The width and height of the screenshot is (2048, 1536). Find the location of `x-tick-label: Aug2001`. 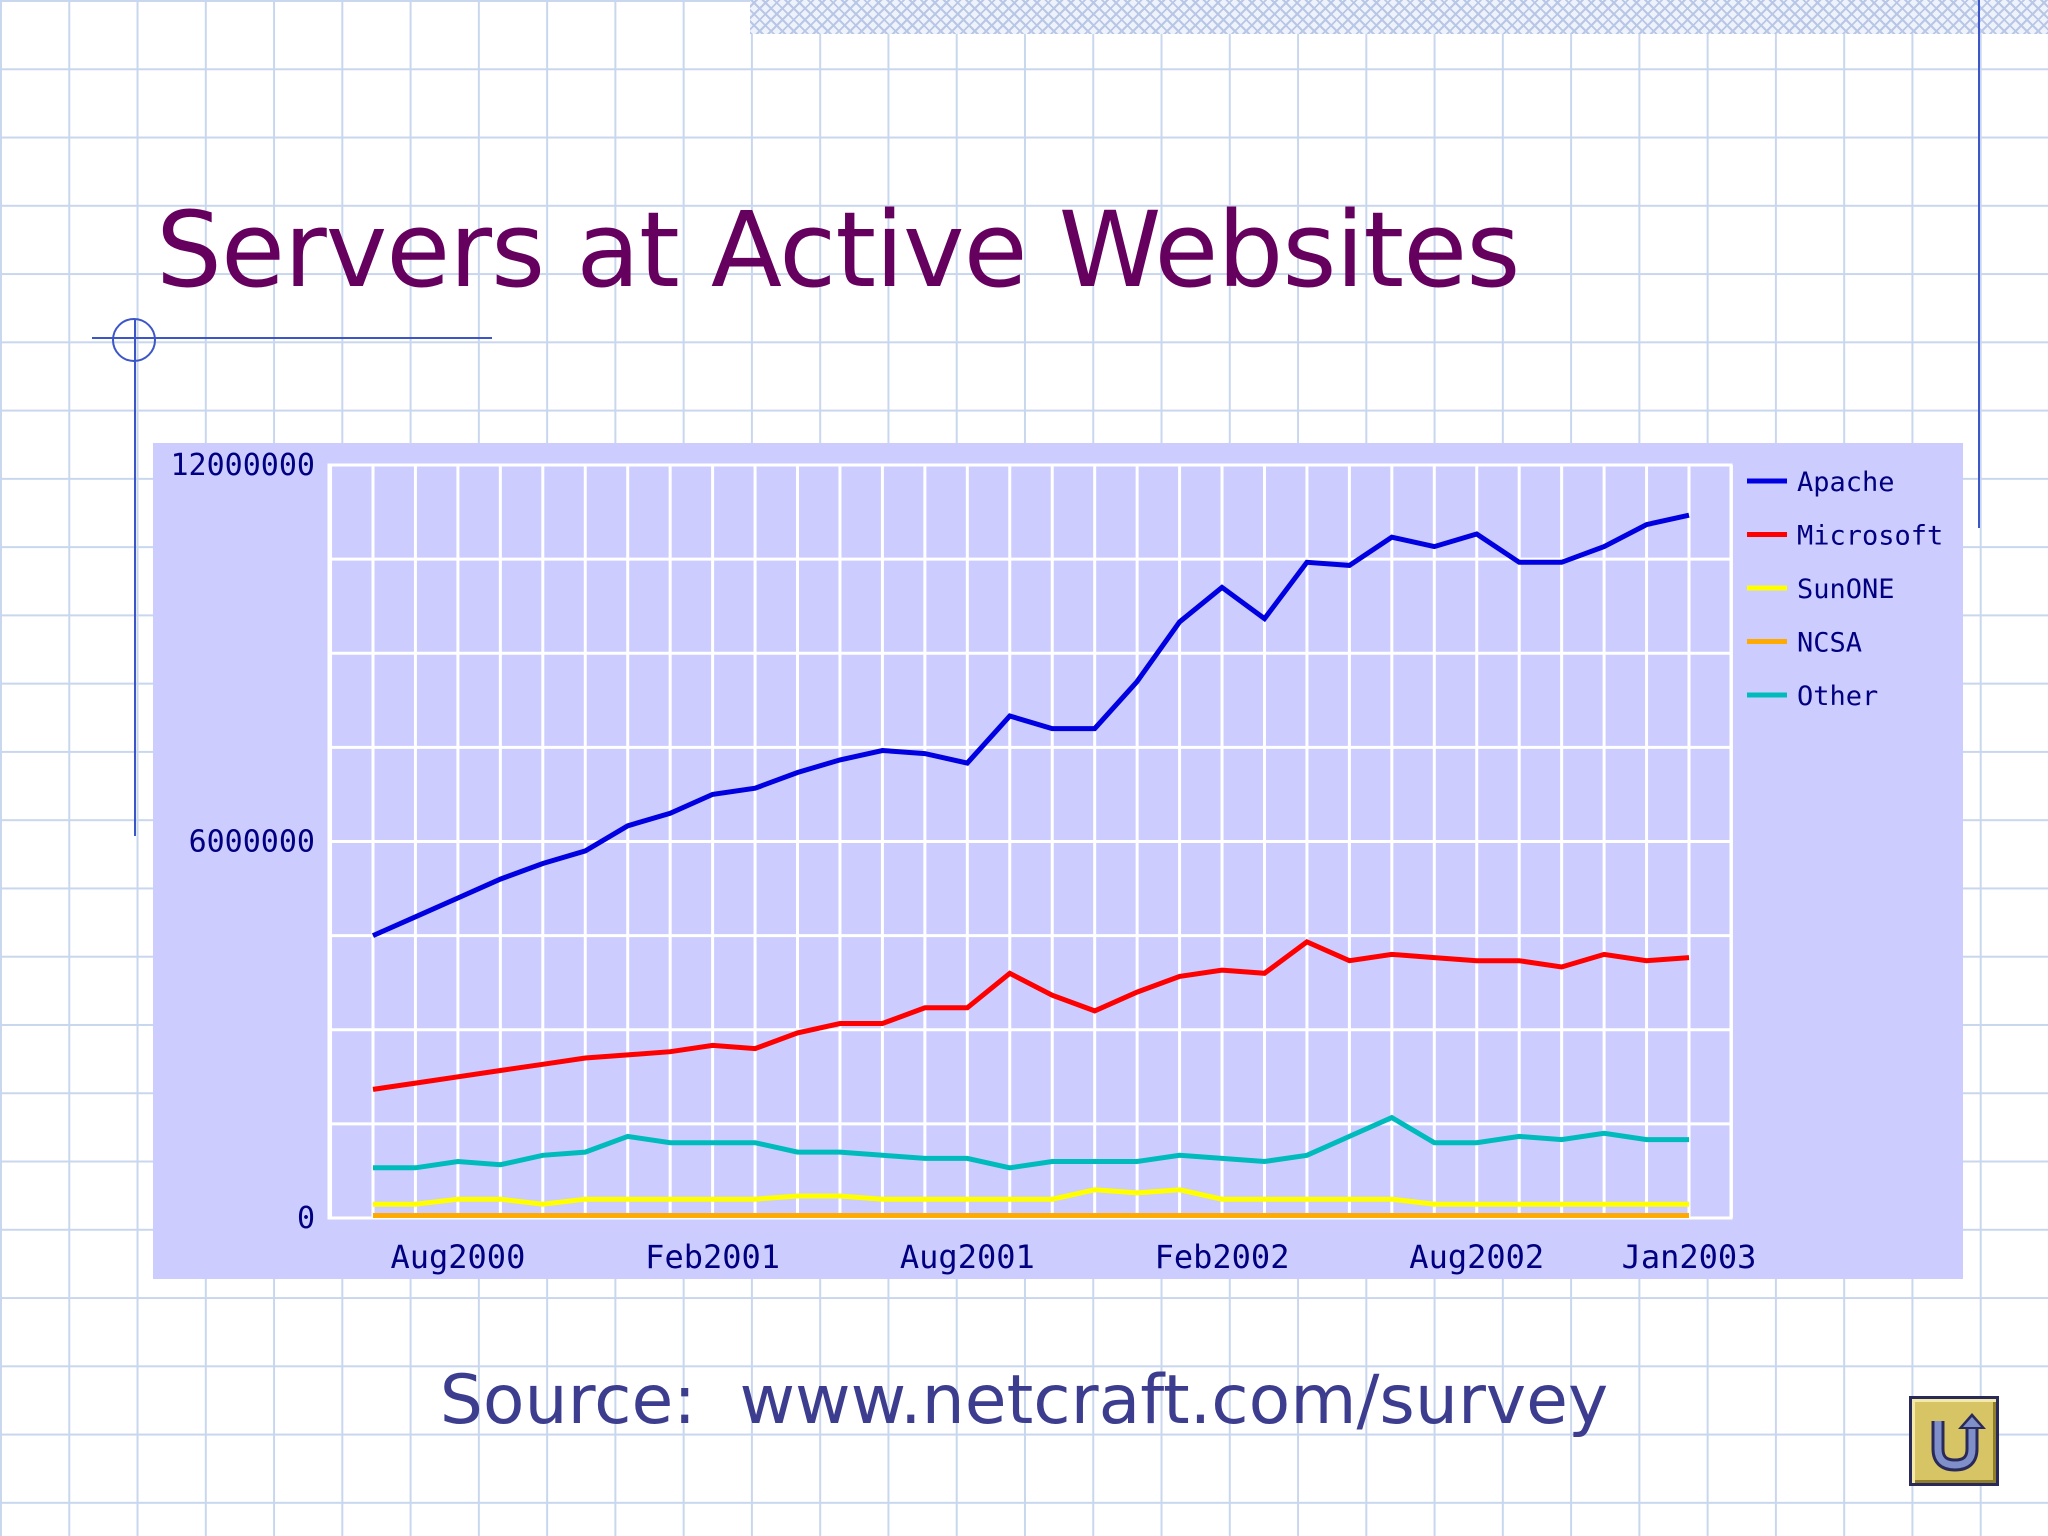

x-tick-label: Aug2001 is located at coordinates (967, 1257).